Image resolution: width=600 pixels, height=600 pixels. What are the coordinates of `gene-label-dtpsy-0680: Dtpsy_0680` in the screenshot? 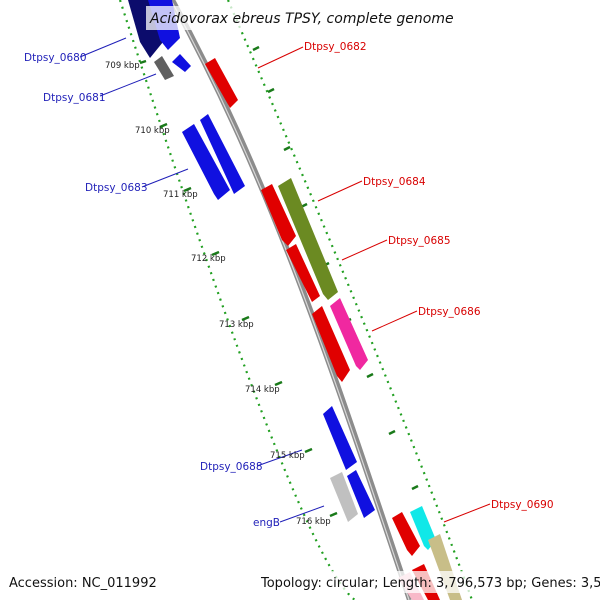 It's located at (55, 58).